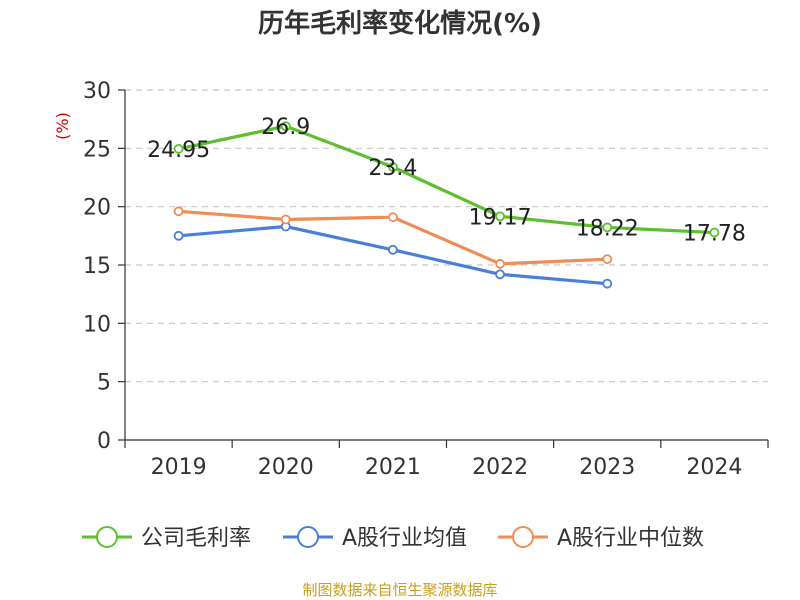 The height and width of the screenshot is (600, 800). I want to click on legend-label: A股行业均值, so click(404, 538).